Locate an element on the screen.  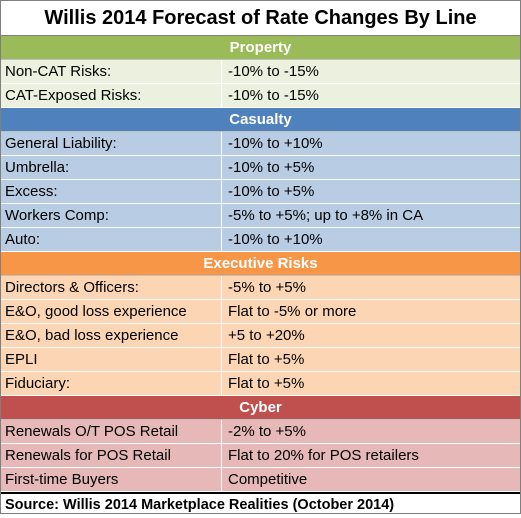
section-header-casualty: Casualty is located at coordinates (260, 120).